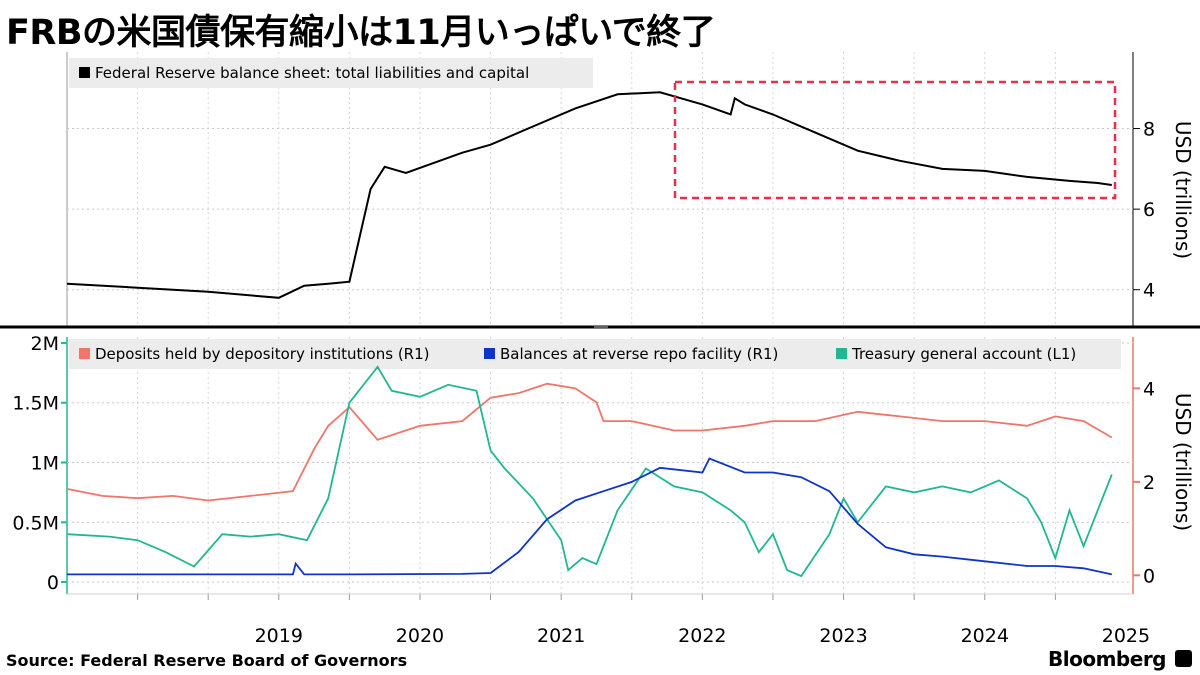 This screenshot has height=675, width=1200. I want to click on left-y-tick-label: 2M, so click(45, 344).